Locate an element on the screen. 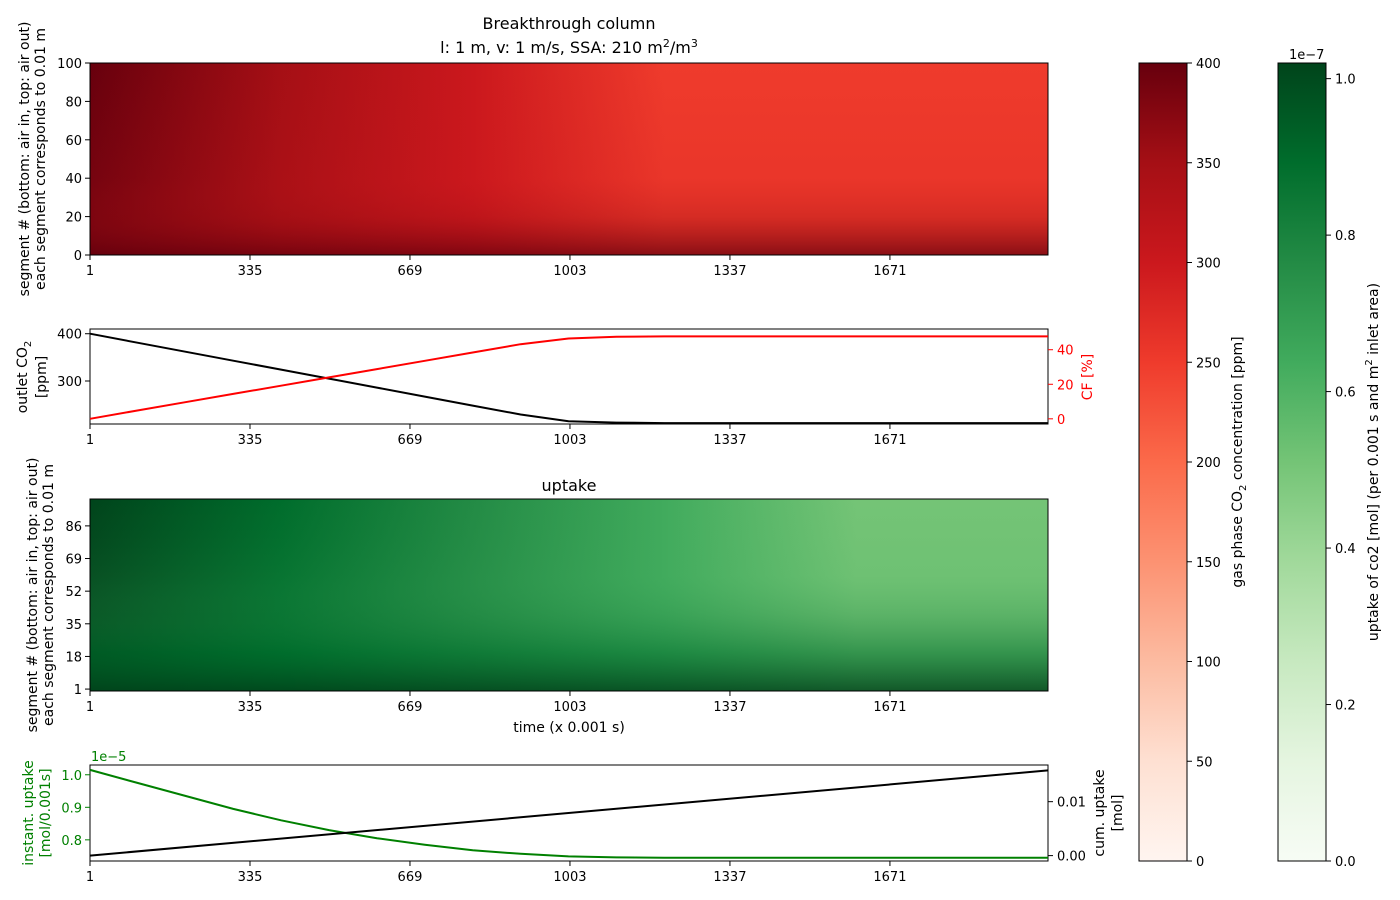 The image size is (1400, 900). outlet-co2-ytick-label: 300 is located at coordinates (69, 382).